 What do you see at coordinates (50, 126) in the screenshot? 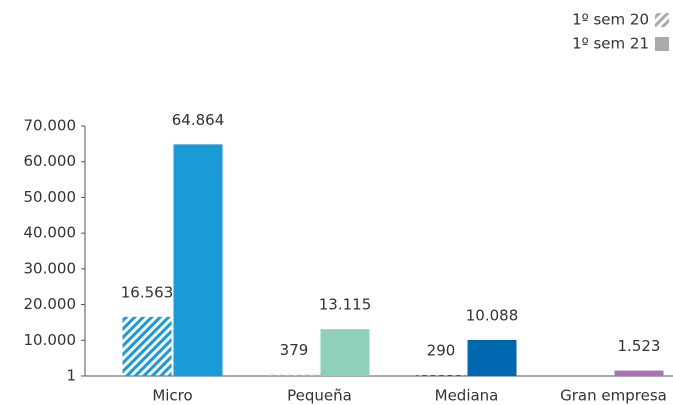
I see `y-tick-label: 70.000` at bounding box center [50, 126].